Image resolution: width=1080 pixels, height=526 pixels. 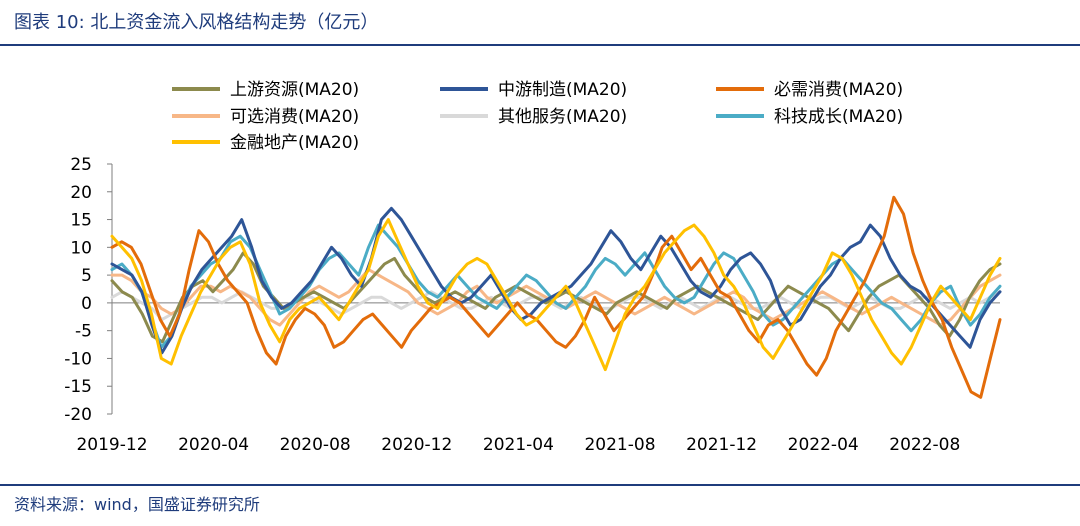 I want to click on legend-label: 科技成长(MA20), so click(x=838, y=117).